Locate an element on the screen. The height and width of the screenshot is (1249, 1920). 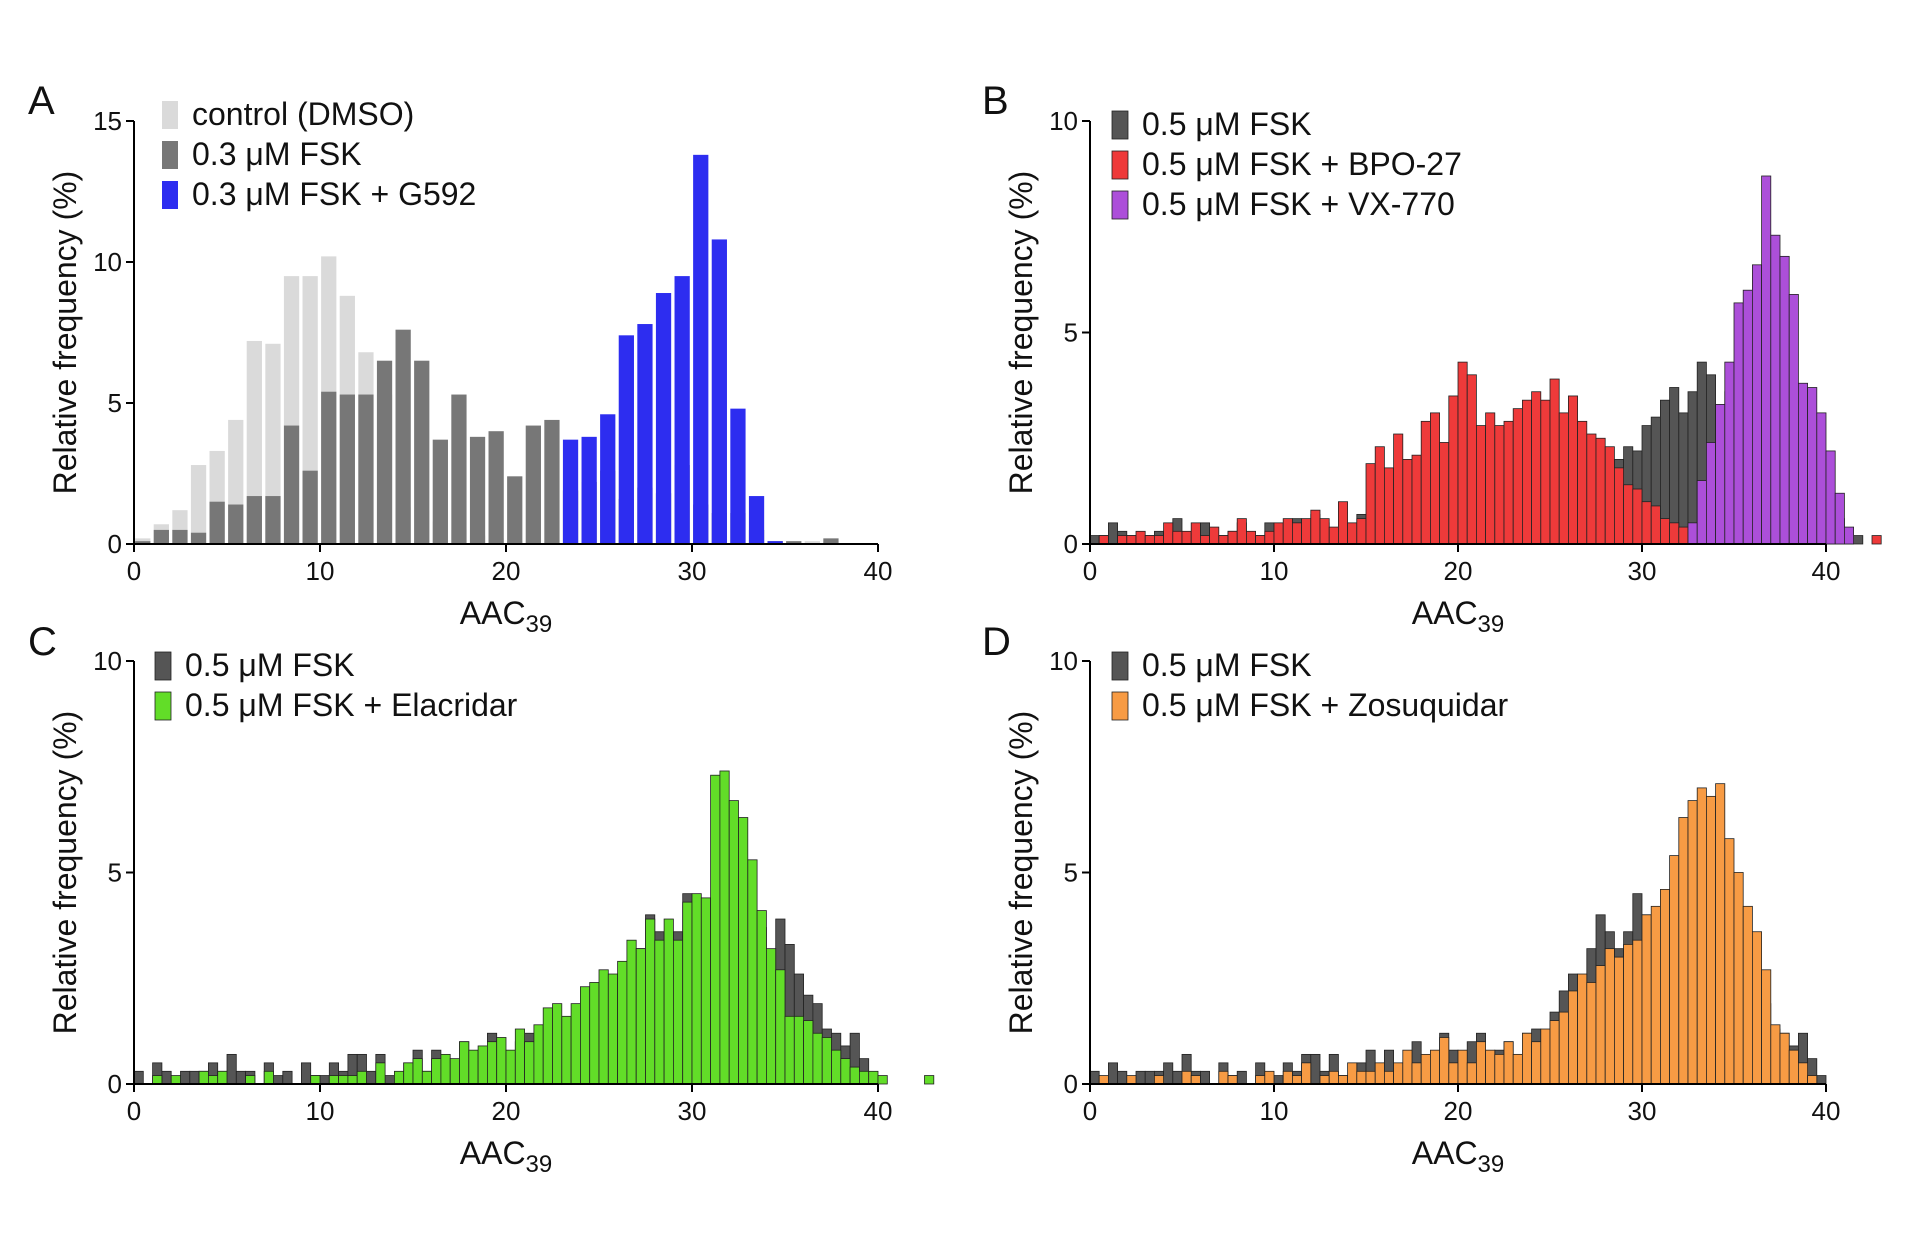
x-axis-label-sub: 39 is located at coordinates (1491, 1164).